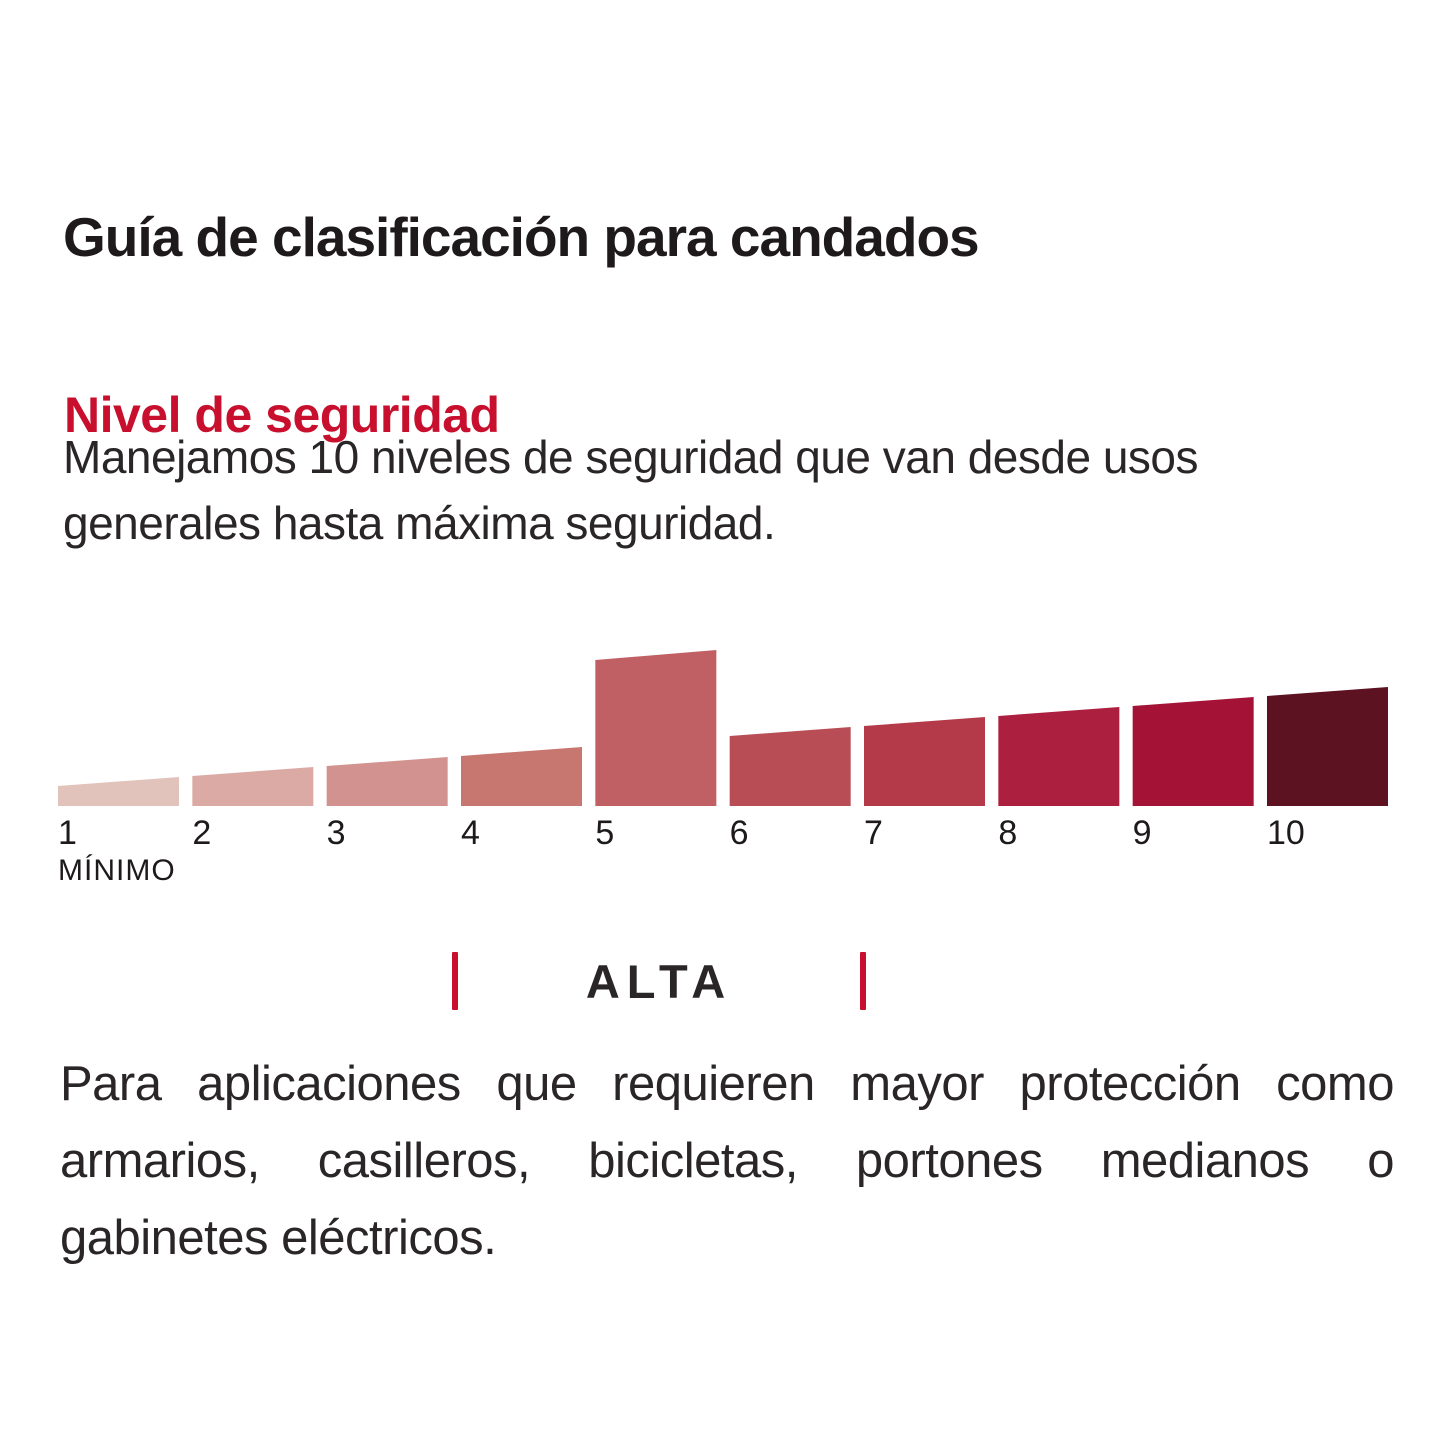 The image size is (1445, 1445). Describe the element at coordinates (419, 523) in the screenshot. I see `intro-line-2: generales hasta máxima seguridad.` at that location.